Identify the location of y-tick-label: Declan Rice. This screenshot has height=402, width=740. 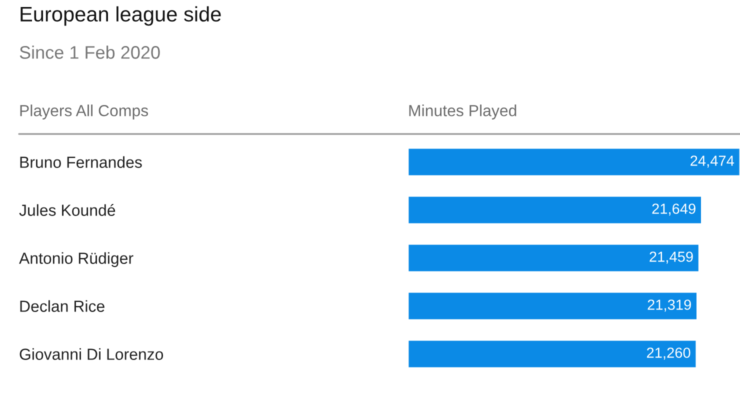
(62, 306).